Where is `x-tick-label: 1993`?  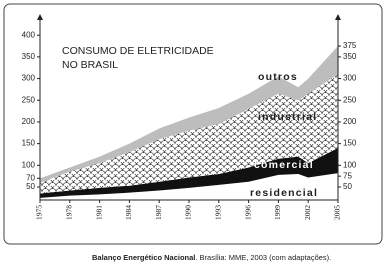 x-tick-label: 1993 is located at coordinates (218, 212).